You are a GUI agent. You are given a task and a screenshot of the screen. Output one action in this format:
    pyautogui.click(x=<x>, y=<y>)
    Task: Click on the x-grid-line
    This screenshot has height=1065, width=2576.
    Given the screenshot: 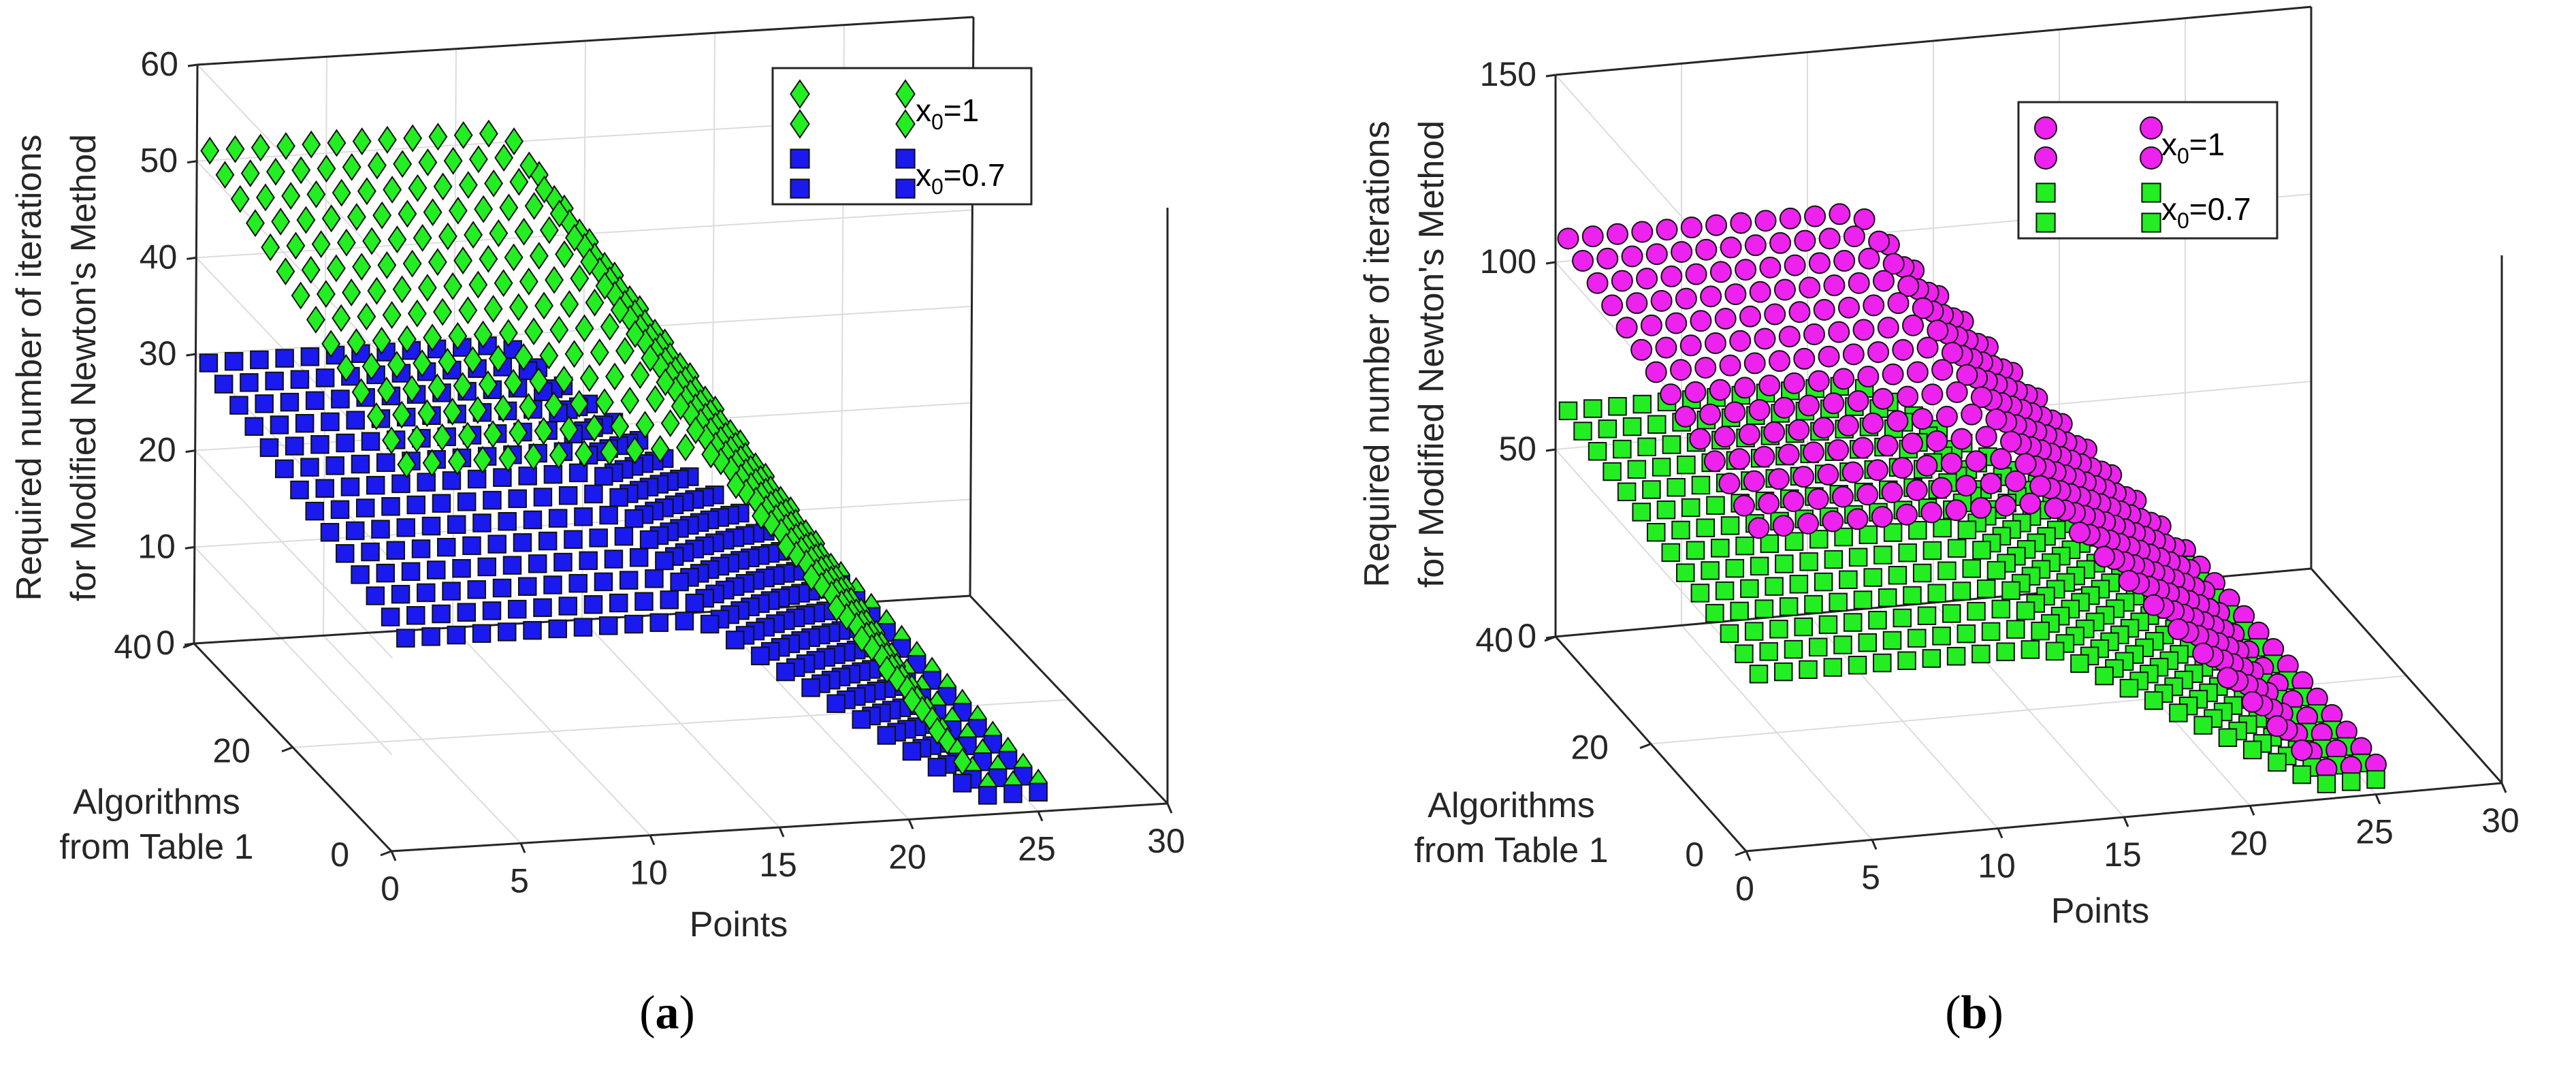 What is the action you would take?
    pyautogui.click(x=2407, y=395)
    